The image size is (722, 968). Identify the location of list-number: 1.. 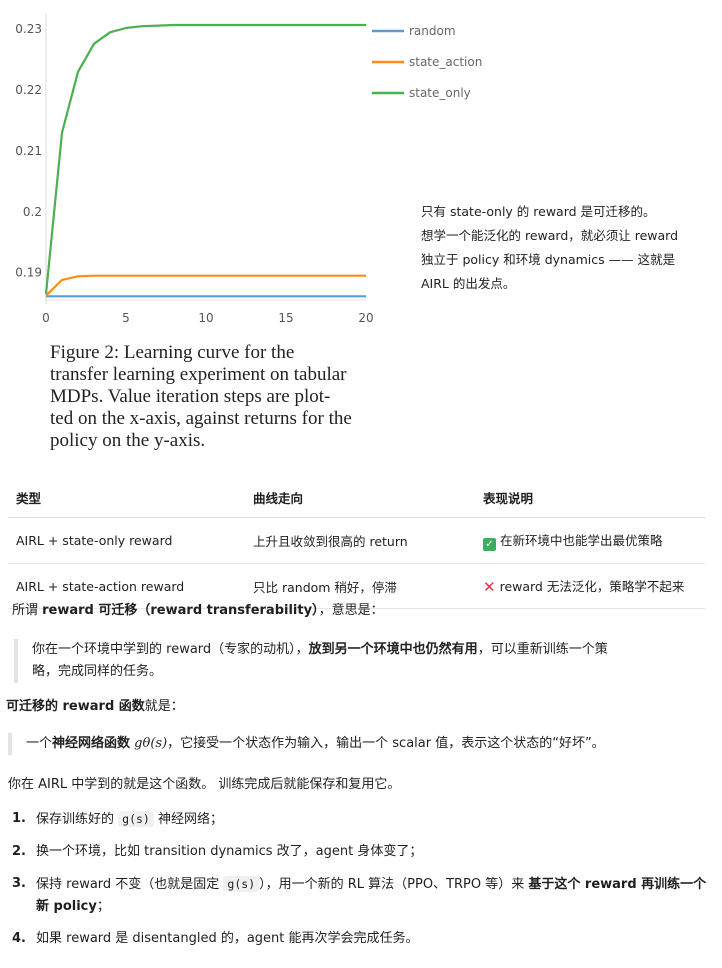
(19, 818).